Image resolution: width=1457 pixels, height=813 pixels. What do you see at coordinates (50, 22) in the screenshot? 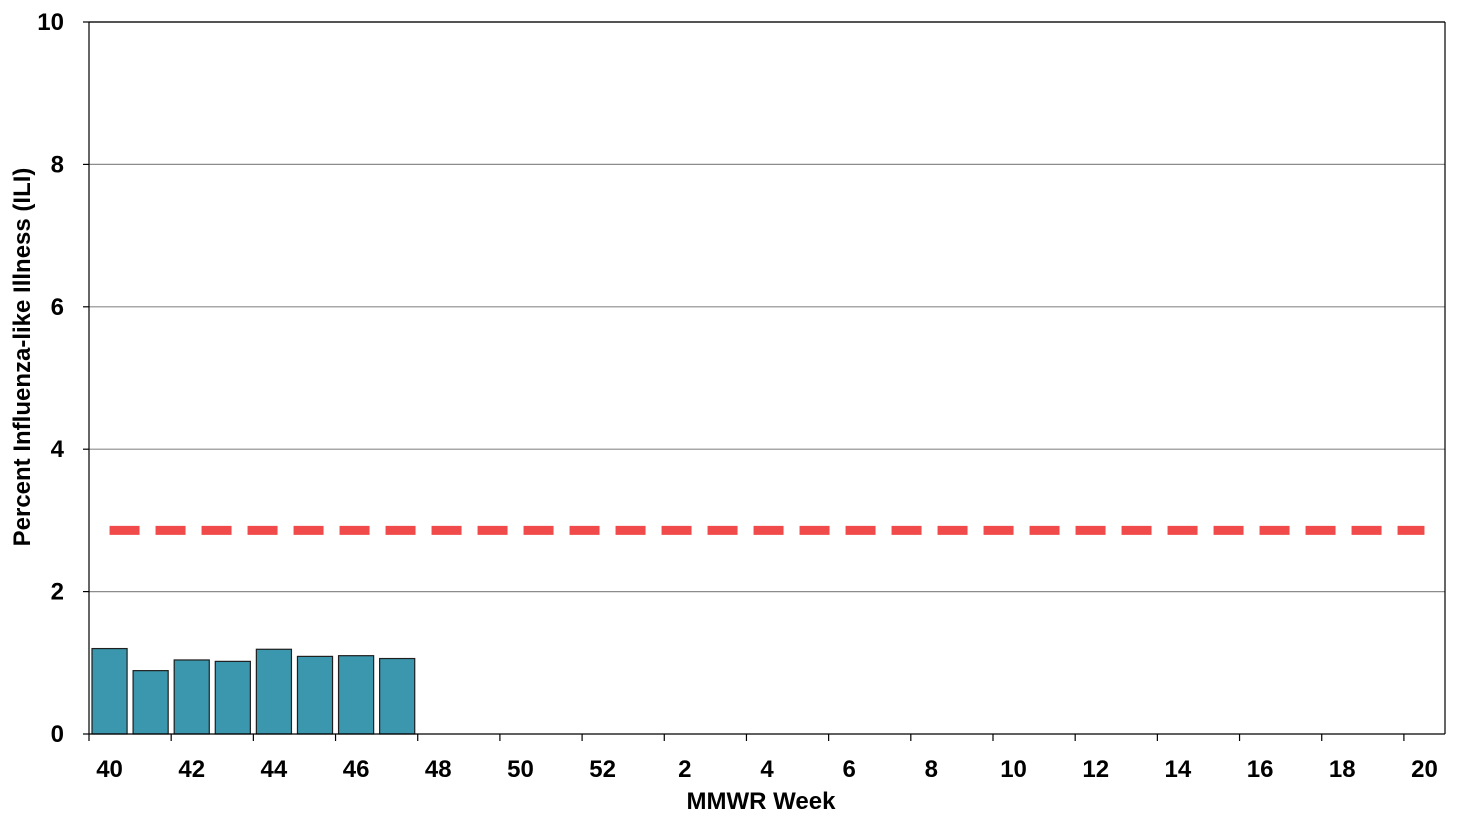
I see `y-tick-label: 10` at bounding box center [50, 22].